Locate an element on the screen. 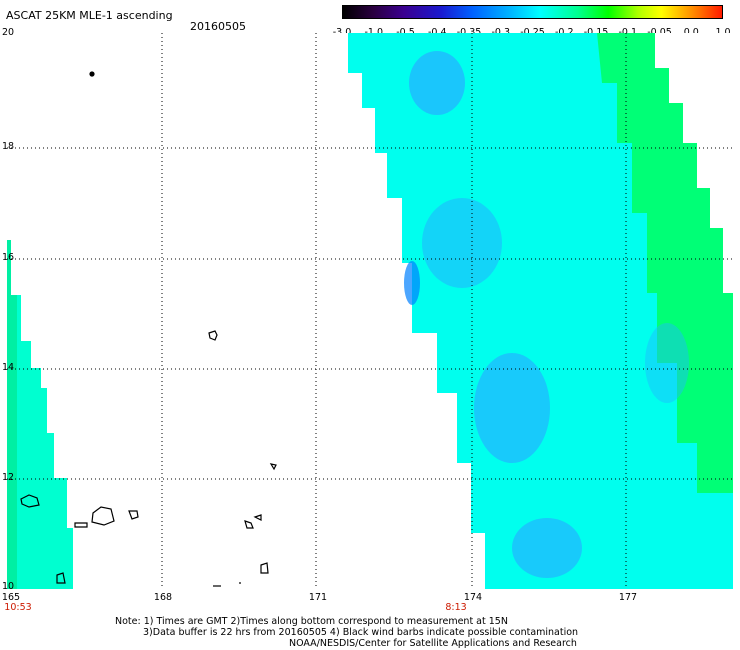  y-axis-label: 14 is located at coordinates (8, 367).